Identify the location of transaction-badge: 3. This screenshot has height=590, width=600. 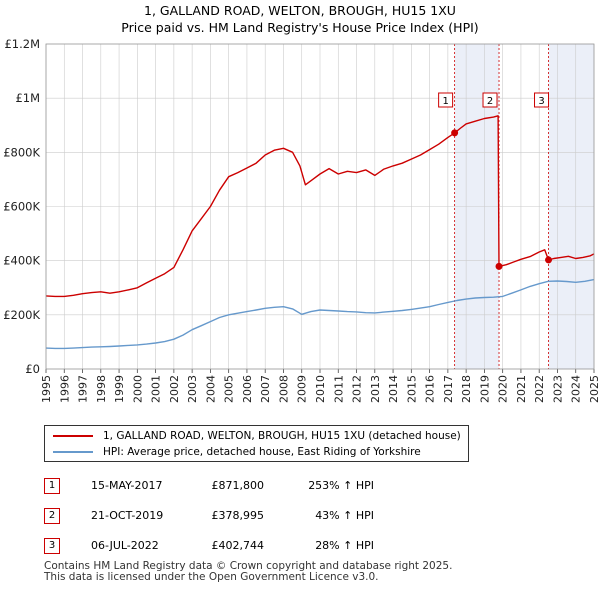
(52, 546).